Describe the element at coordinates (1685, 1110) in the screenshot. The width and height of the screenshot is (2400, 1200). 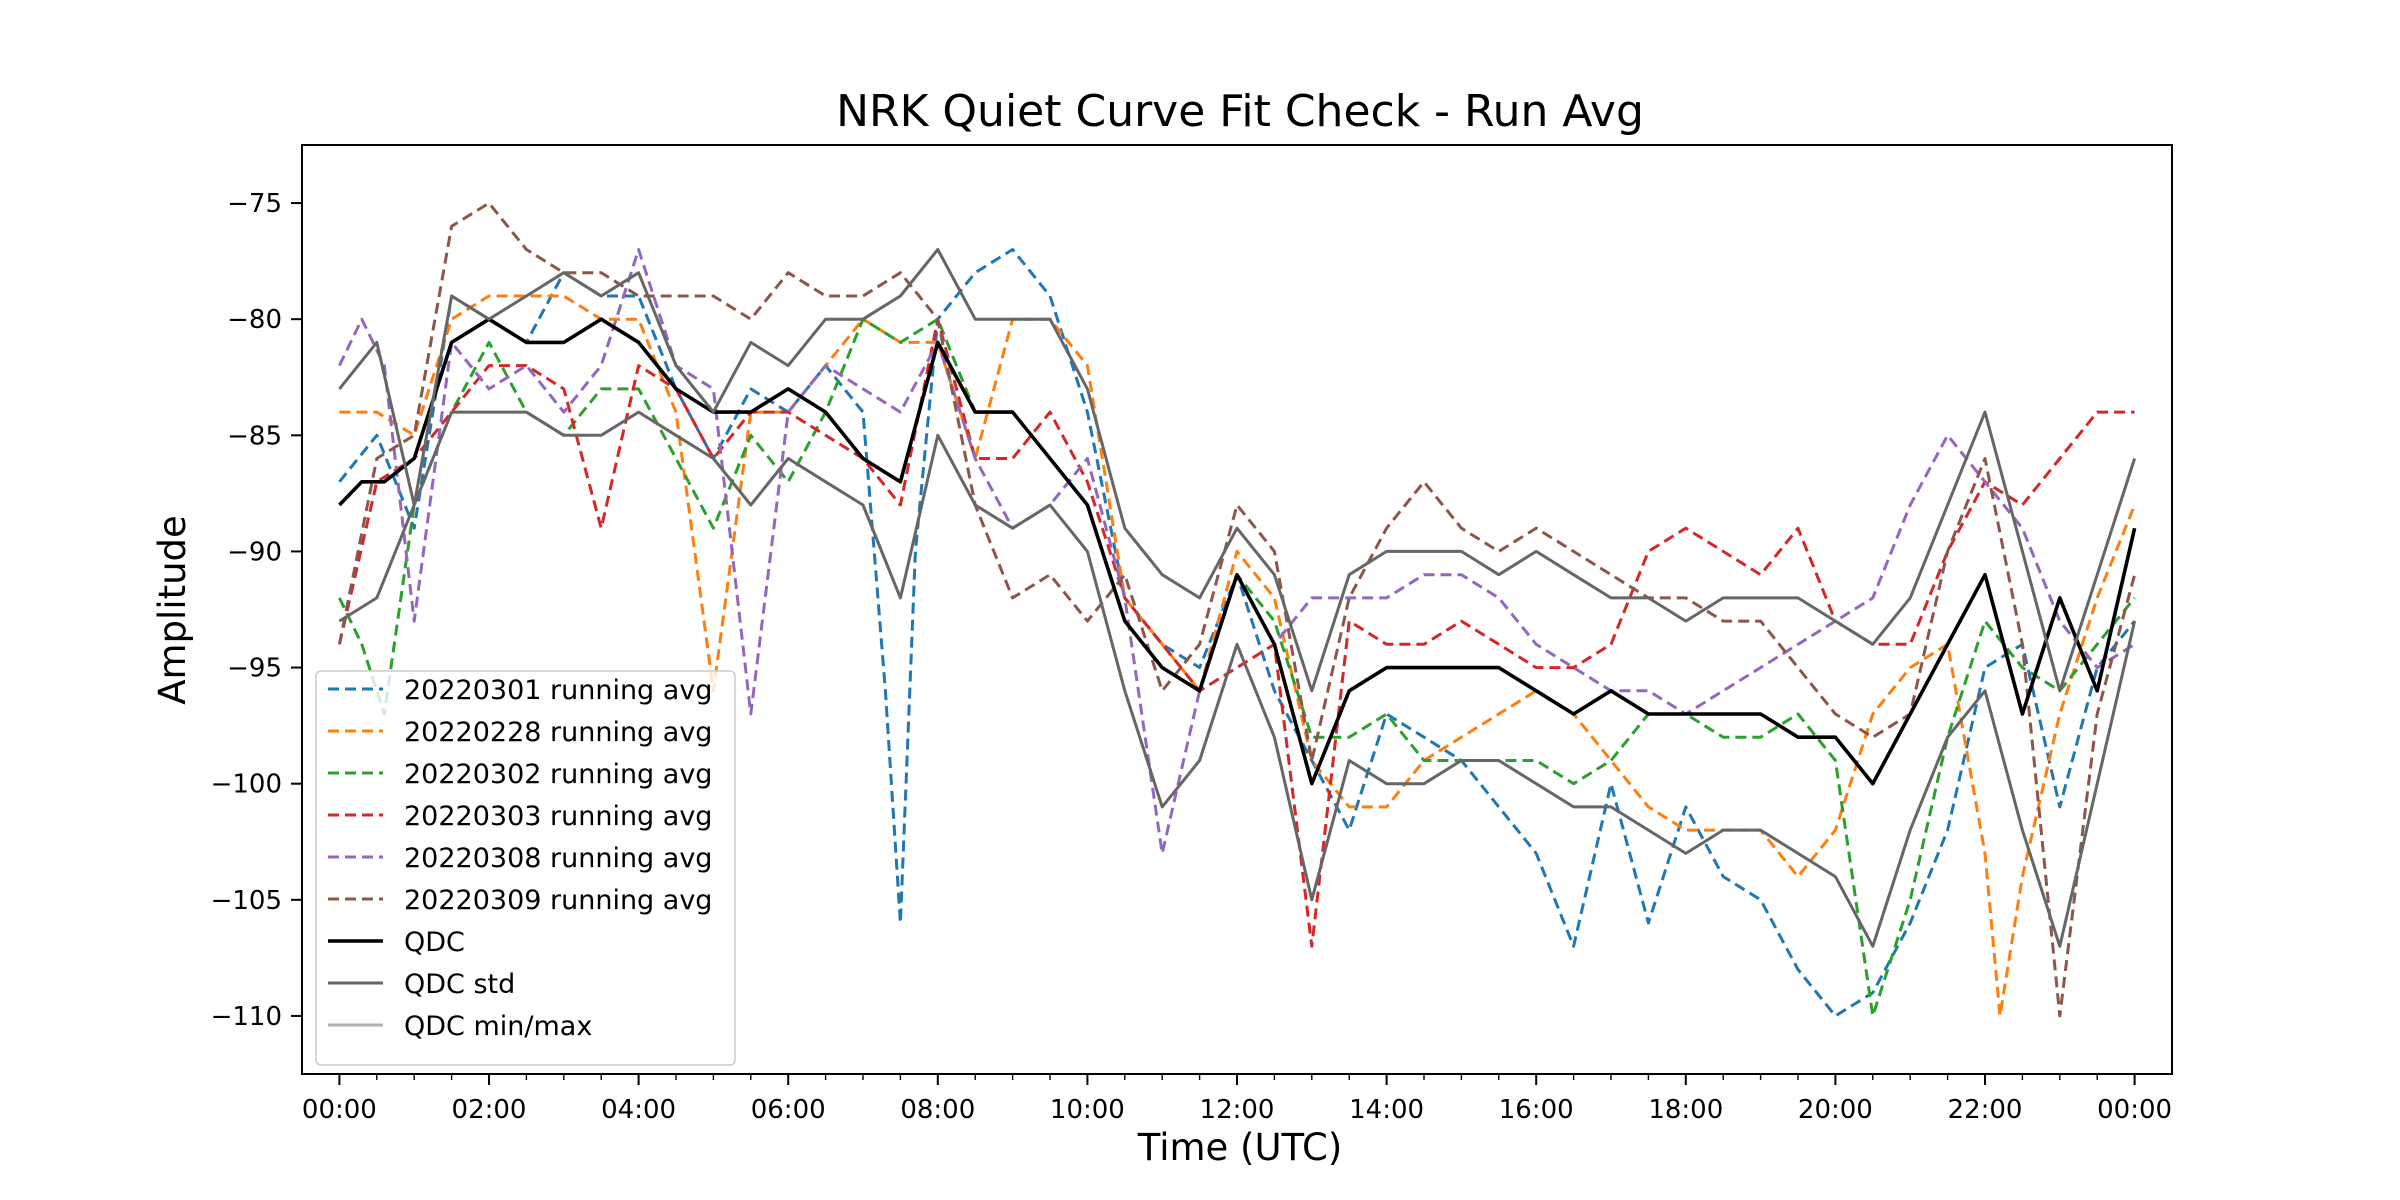
I see `x-tick-label: 18:00` at that location.